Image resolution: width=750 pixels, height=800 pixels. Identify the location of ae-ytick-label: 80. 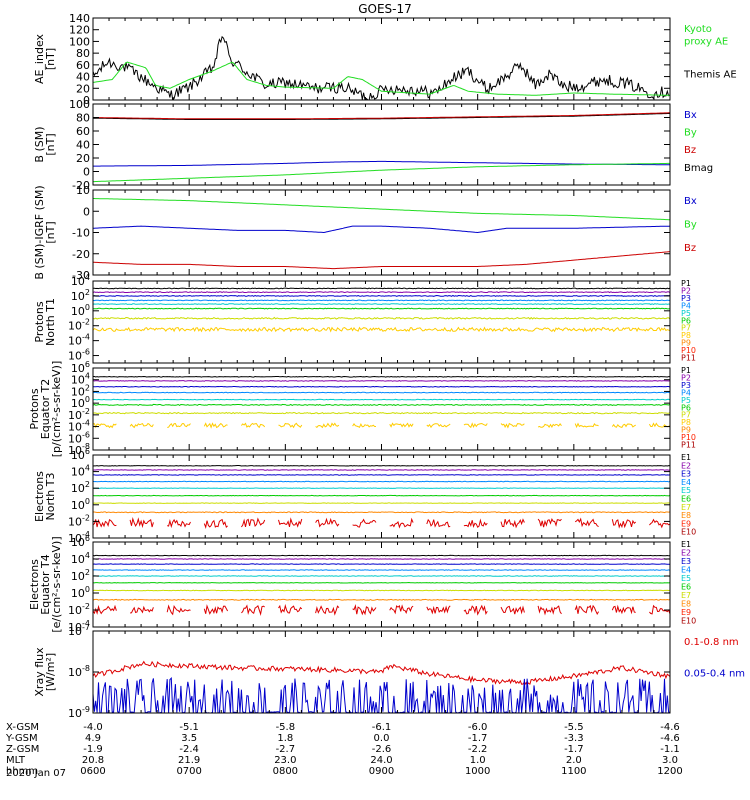
(83, 53).